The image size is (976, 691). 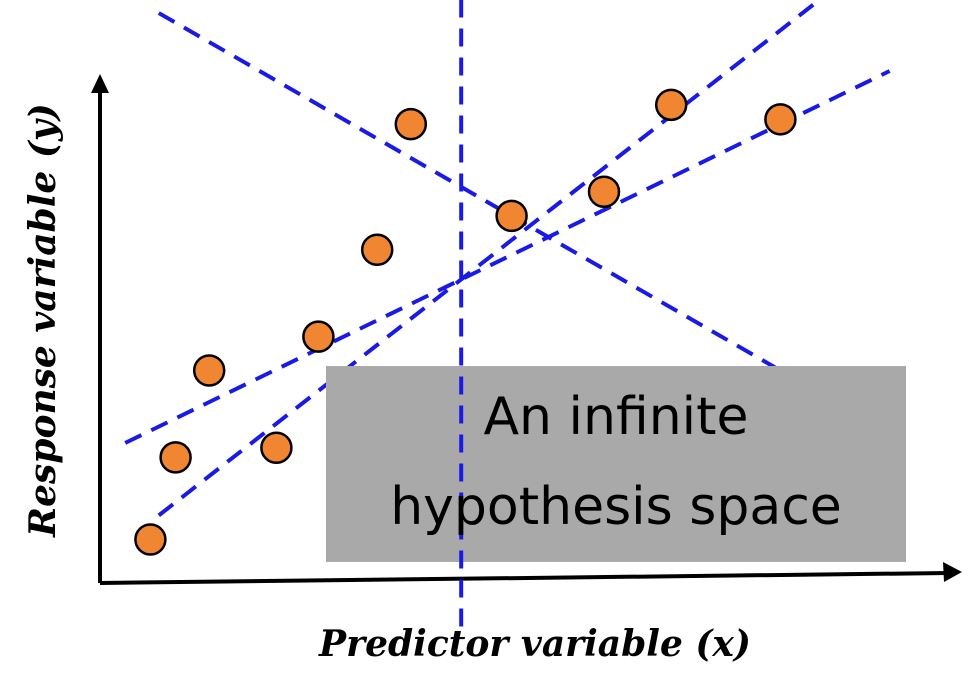 What do you see at coordinates (615, 417) in the screenshot?
I see `annotation-line-1: An infinite` at bounding box center [615, 417].